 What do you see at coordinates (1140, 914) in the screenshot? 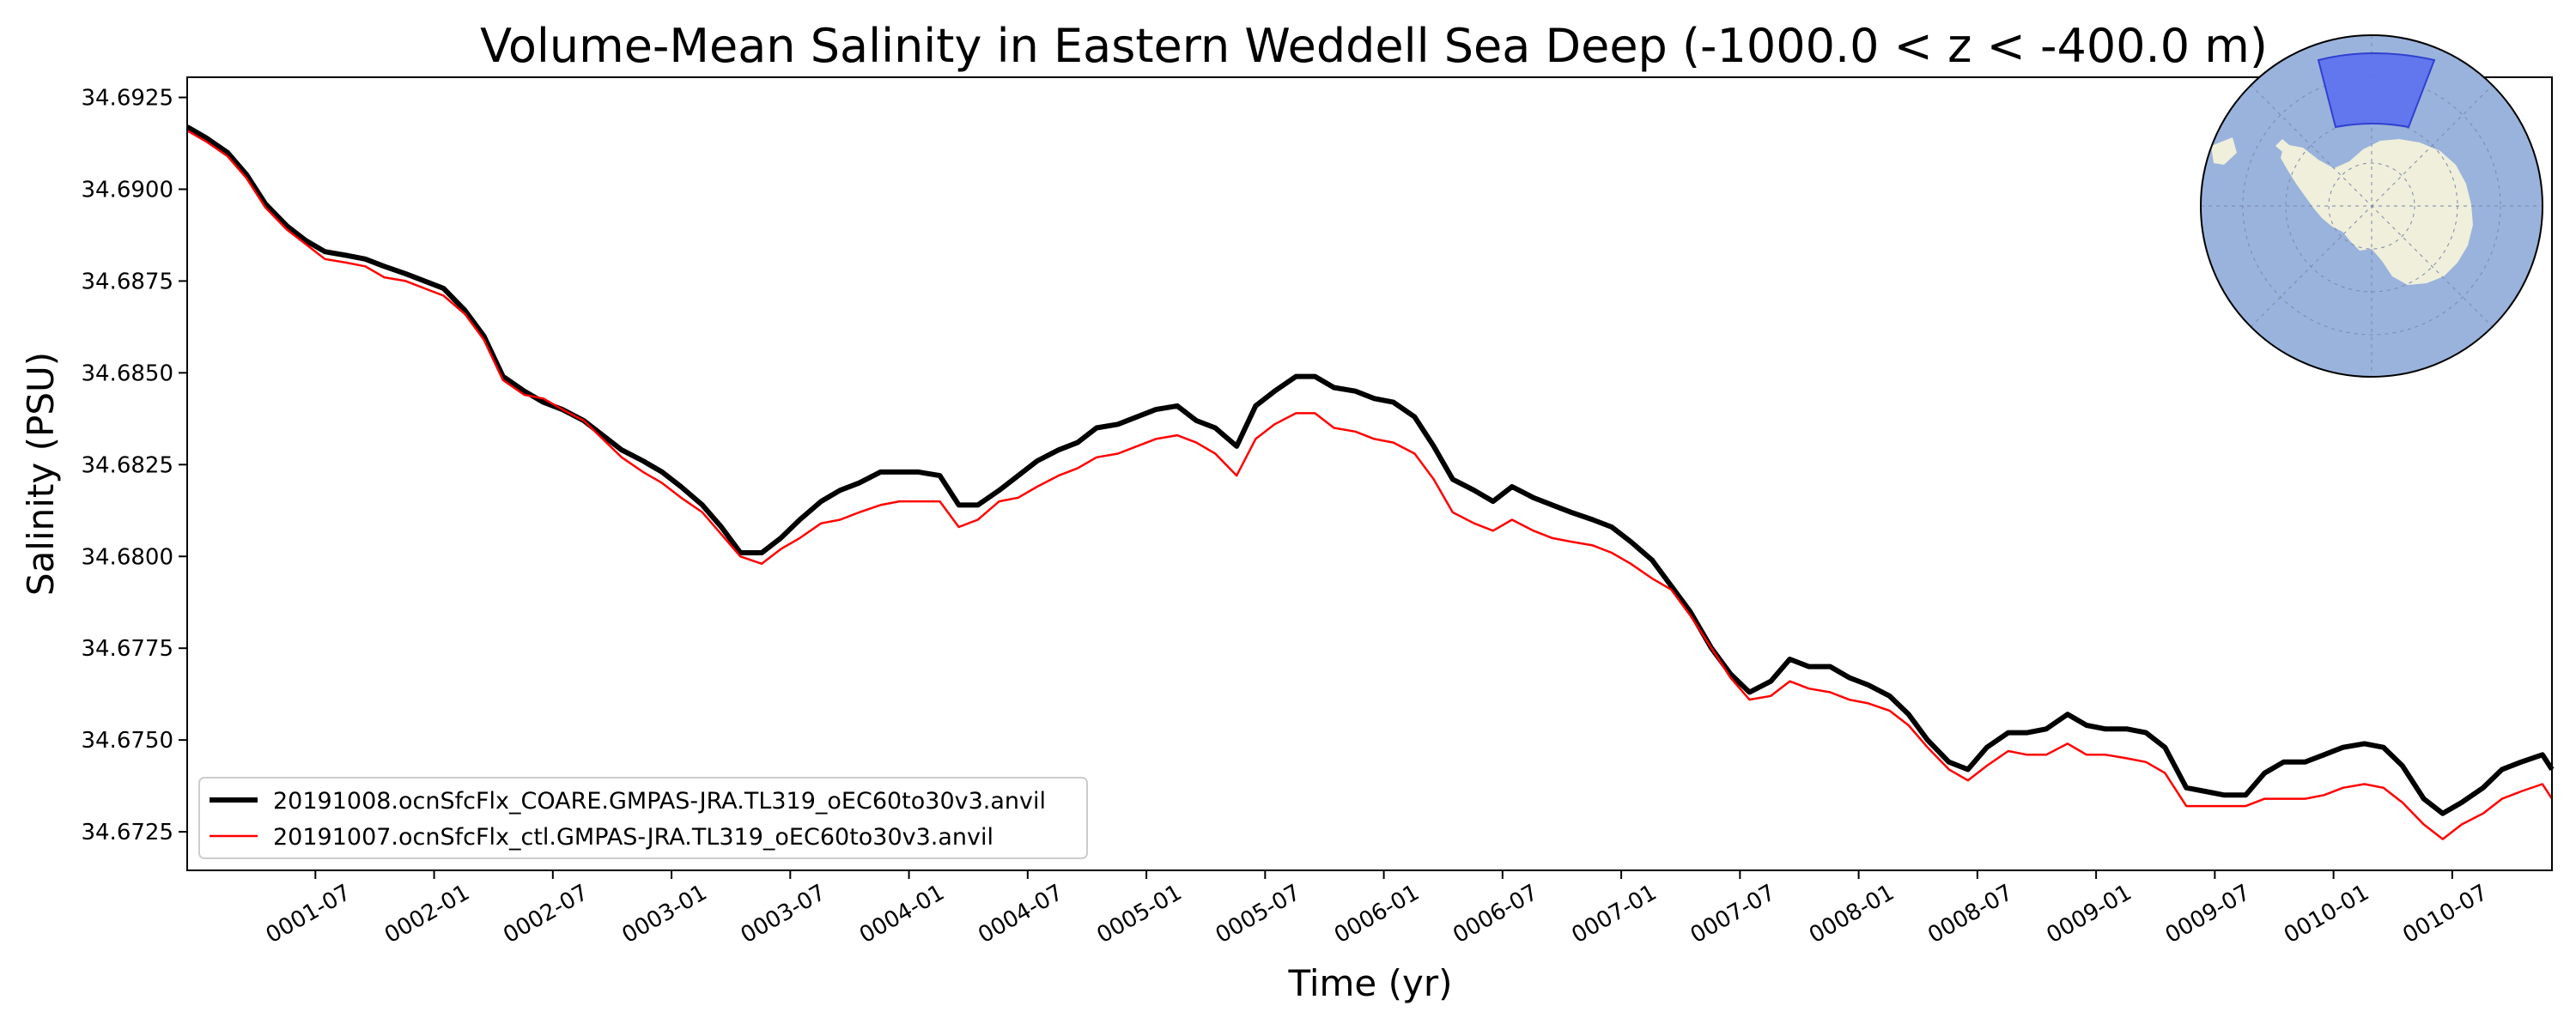
I see `x-tick-label: 0005-01` at bounding box center [1140, 914].